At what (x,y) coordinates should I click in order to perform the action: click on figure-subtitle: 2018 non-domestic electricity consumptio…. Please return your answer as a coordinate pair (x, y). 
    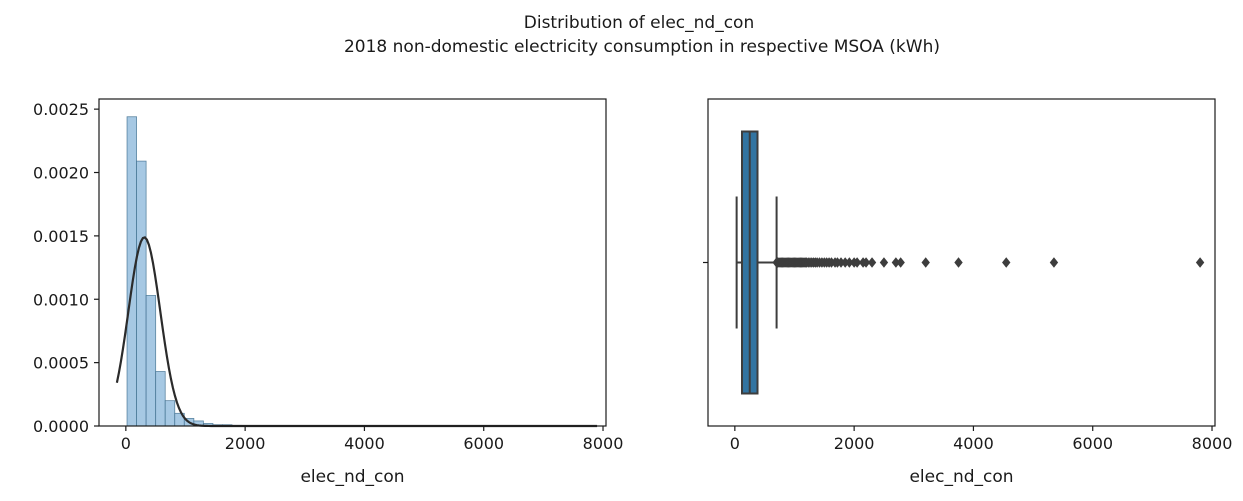
    Looking at the image, I should click on (642, 47).